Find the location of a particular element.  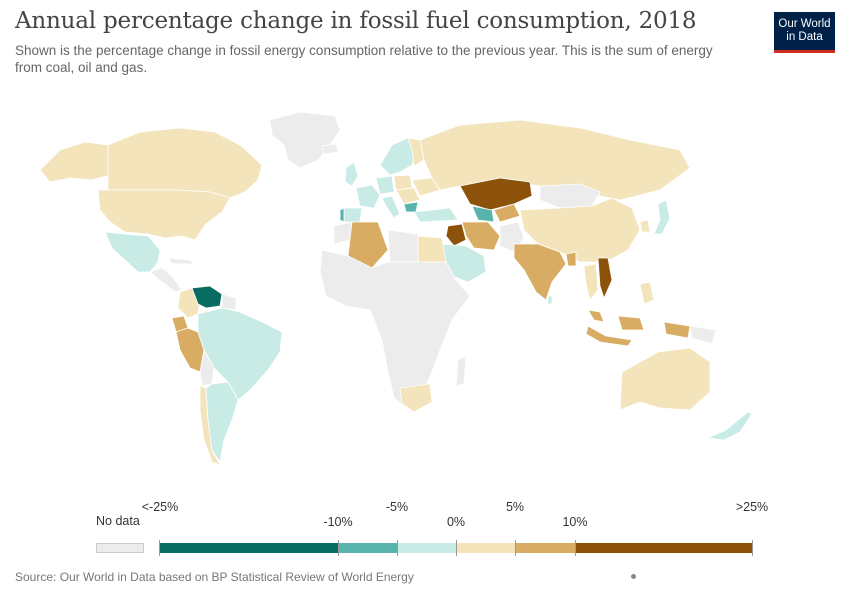

country-india is located at coordinates (540, 272).